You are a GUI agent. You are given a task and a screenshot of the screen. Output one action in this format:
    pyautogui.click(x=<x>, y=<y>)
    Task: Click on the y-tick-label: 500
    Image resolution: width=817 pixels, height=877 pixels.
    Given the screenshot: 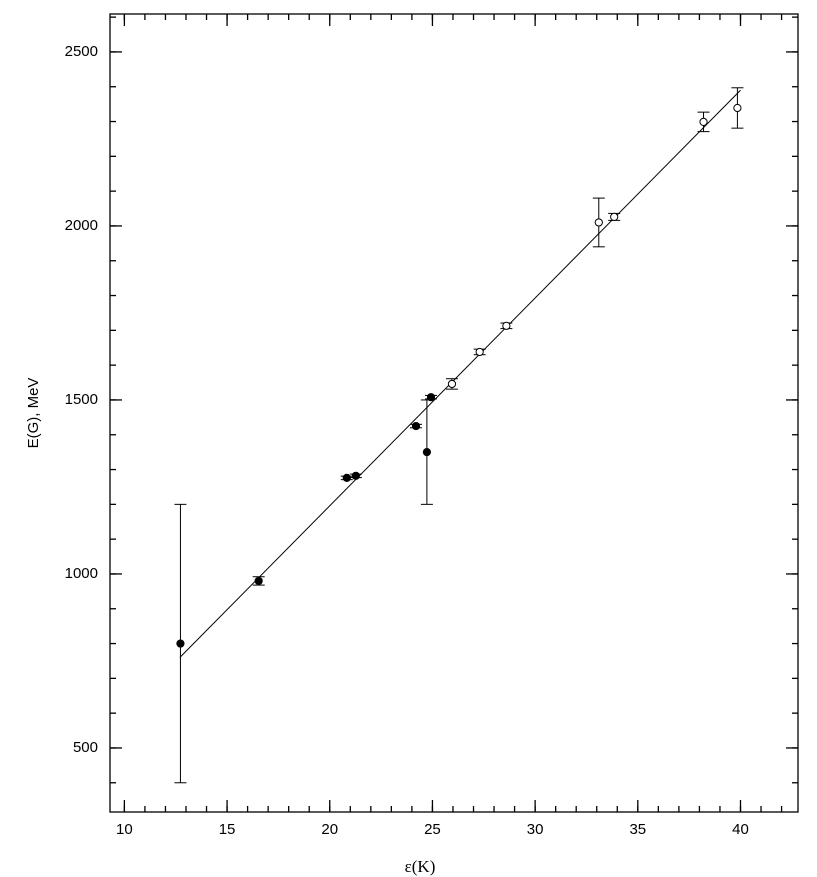 What is the action you would take?
    pyautogui.click(x=85, y=747)
    